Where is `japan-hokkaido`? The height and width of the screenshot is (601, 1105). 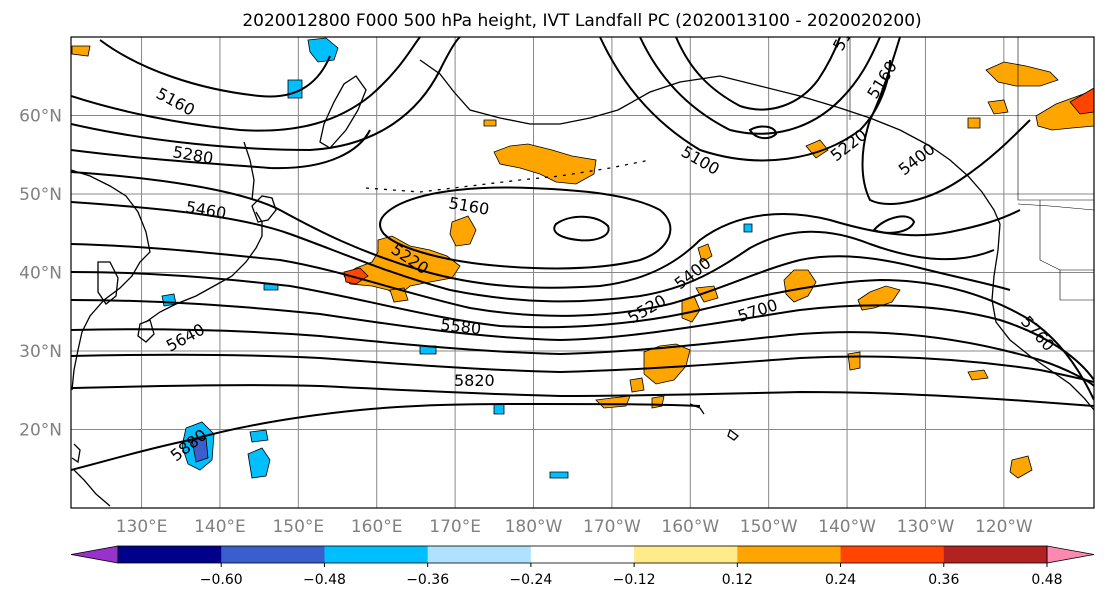
japan-hokkaido is located at coordinates (264, 209).